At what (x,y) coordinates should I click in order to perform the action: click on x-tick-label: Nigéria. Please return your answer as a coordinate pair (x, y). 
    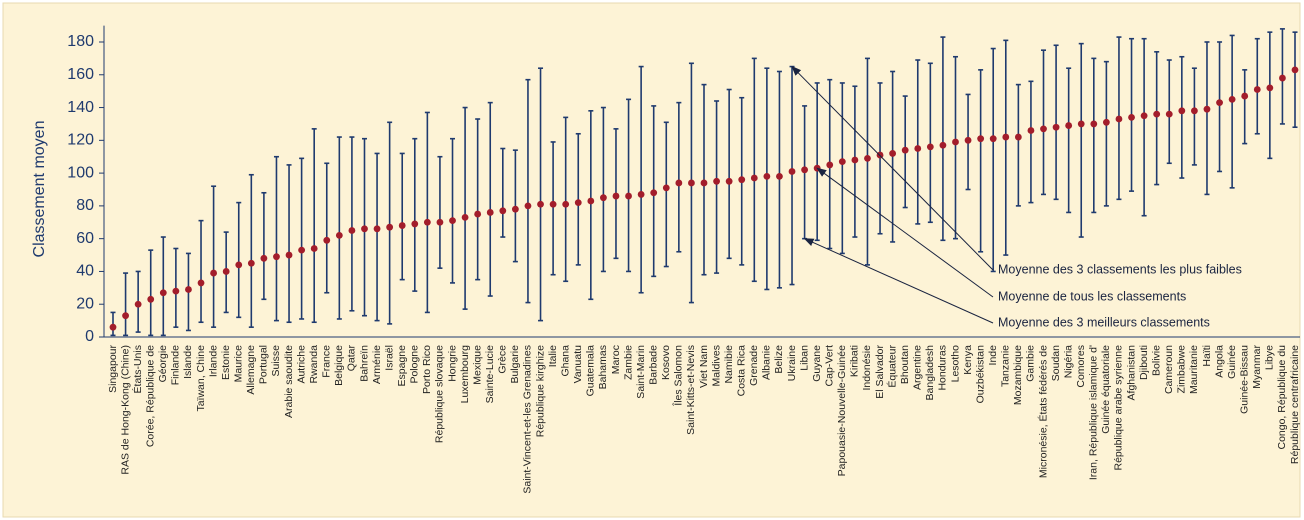
    Looking at the image, I should click on (1068, 361).